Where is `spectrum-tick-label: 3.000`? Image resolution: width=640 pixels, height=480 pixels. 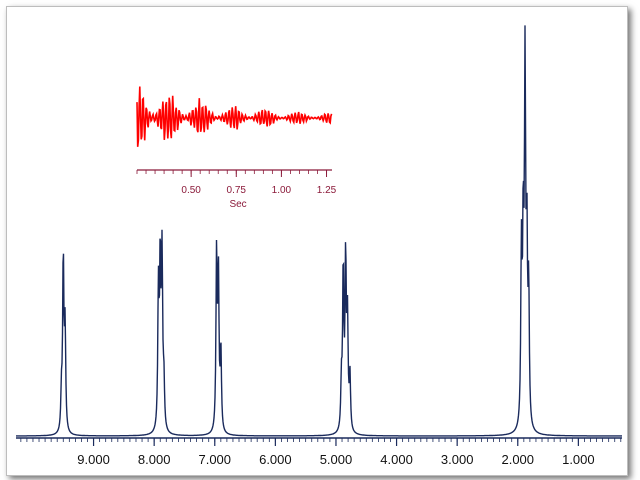 spectrum-tick-label: 3.000 is located at coordinates (457, 459).